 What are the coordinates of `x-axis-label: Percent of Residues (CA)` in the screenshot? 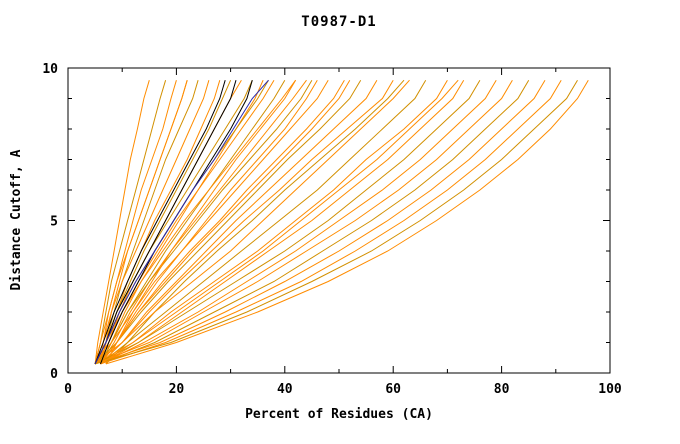 It's located at (339, 414).